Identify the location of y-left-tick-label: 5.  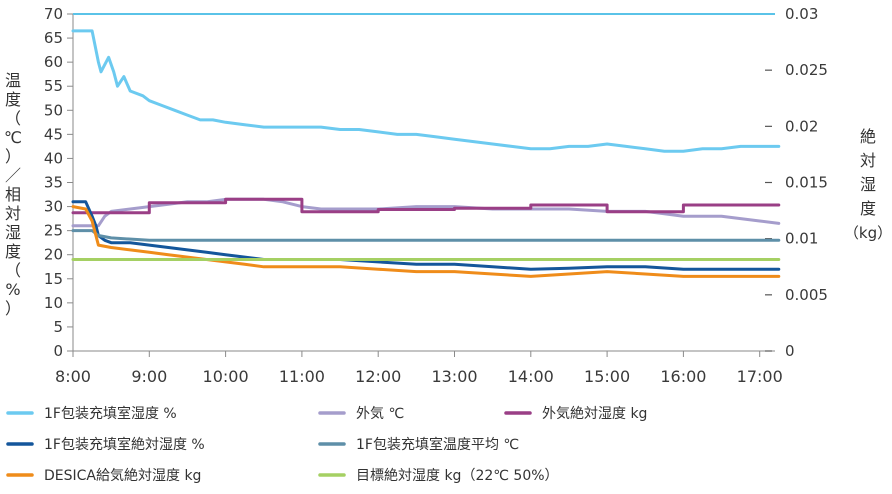
(58, 327).